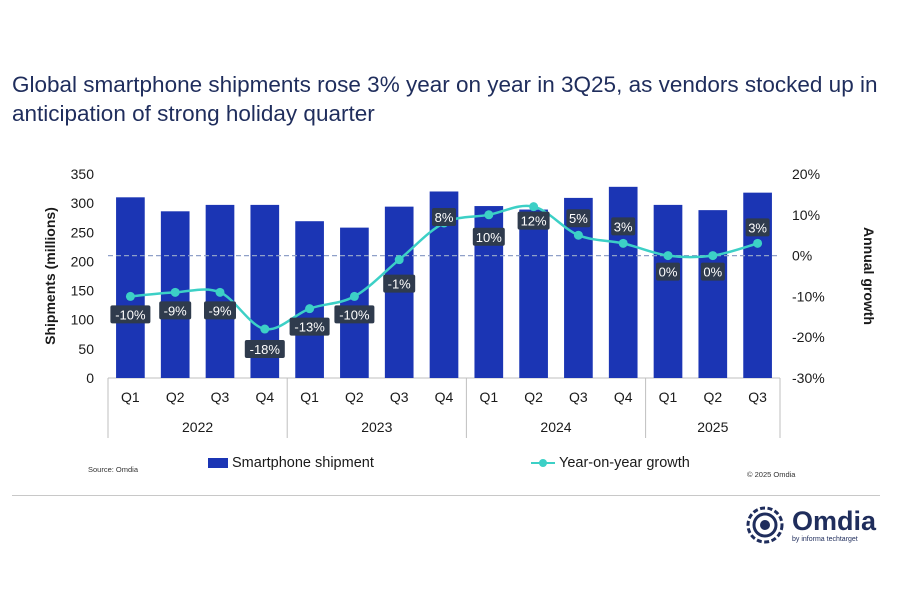  I want to click on y-tick-label: 50, so click(86, 349).